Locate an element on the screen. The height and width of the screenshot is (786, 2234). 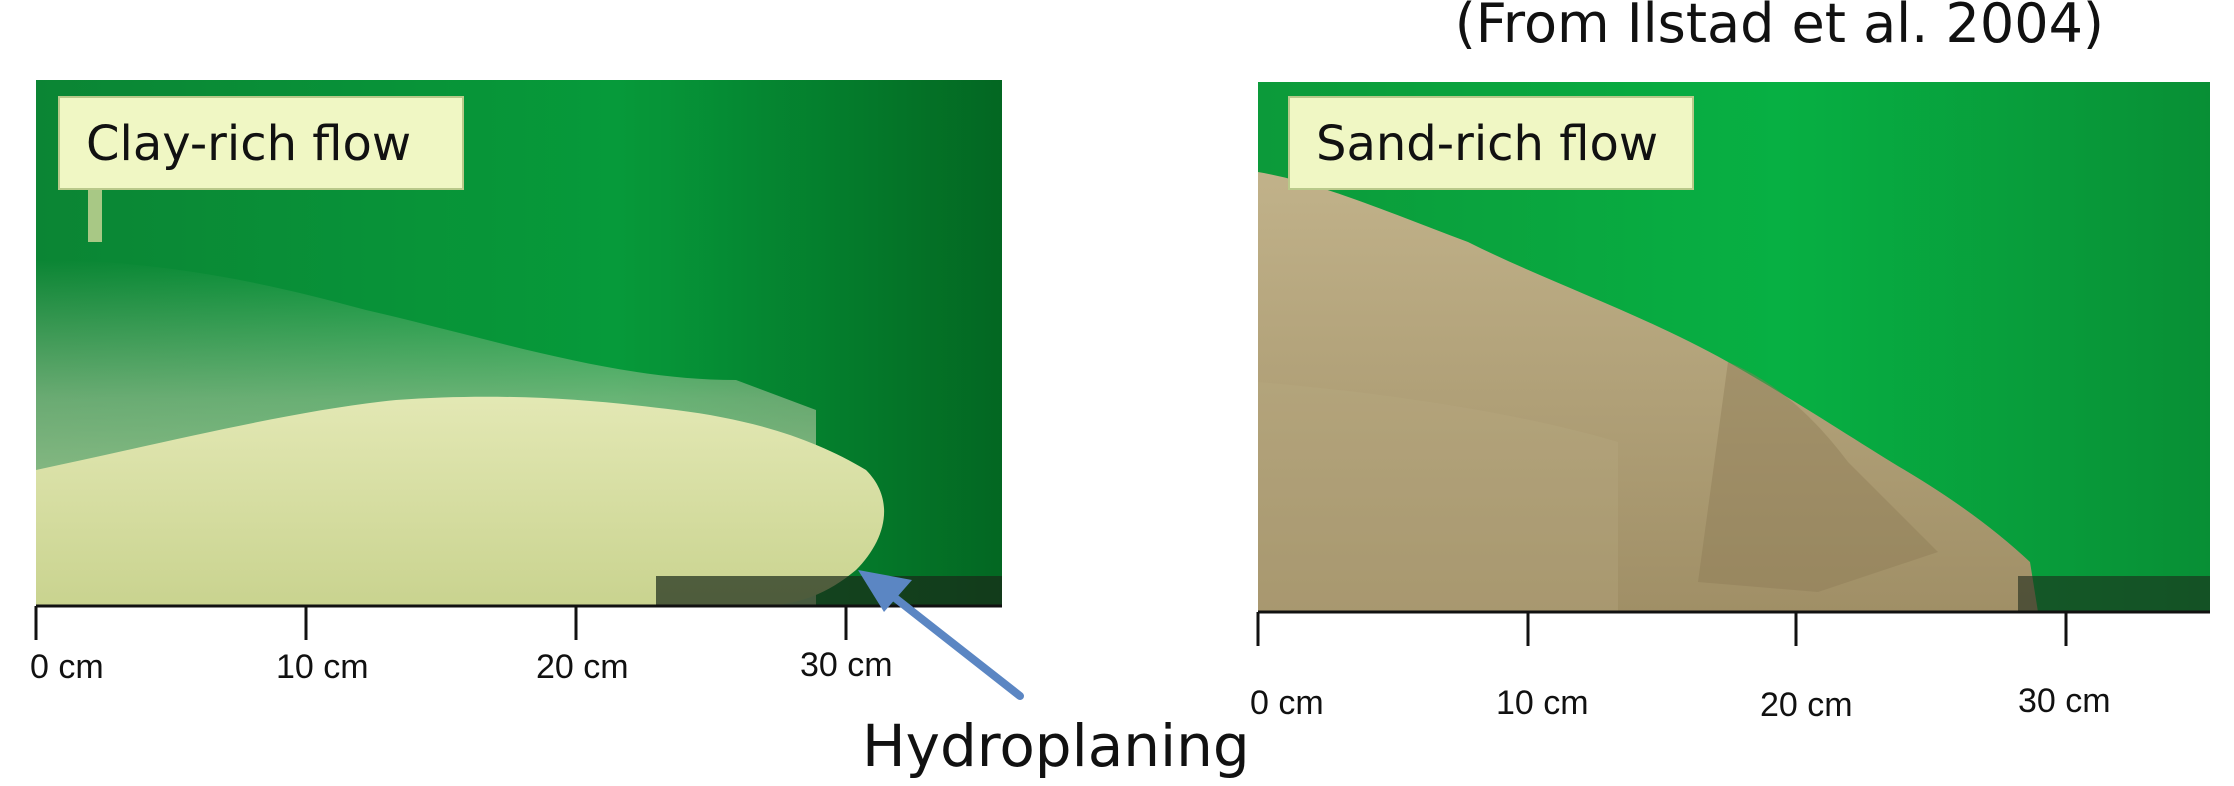
left-scale-bar is located at coordinates (518, 622).